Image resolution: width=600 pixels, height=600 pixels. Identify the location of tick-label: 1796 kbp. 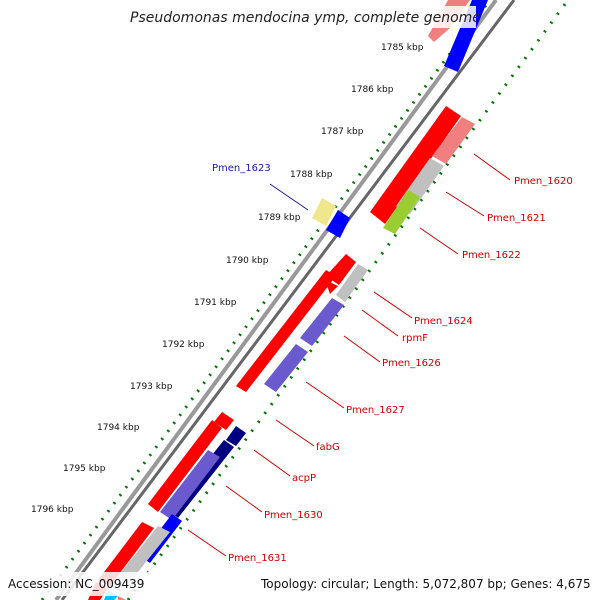
(52, 510).